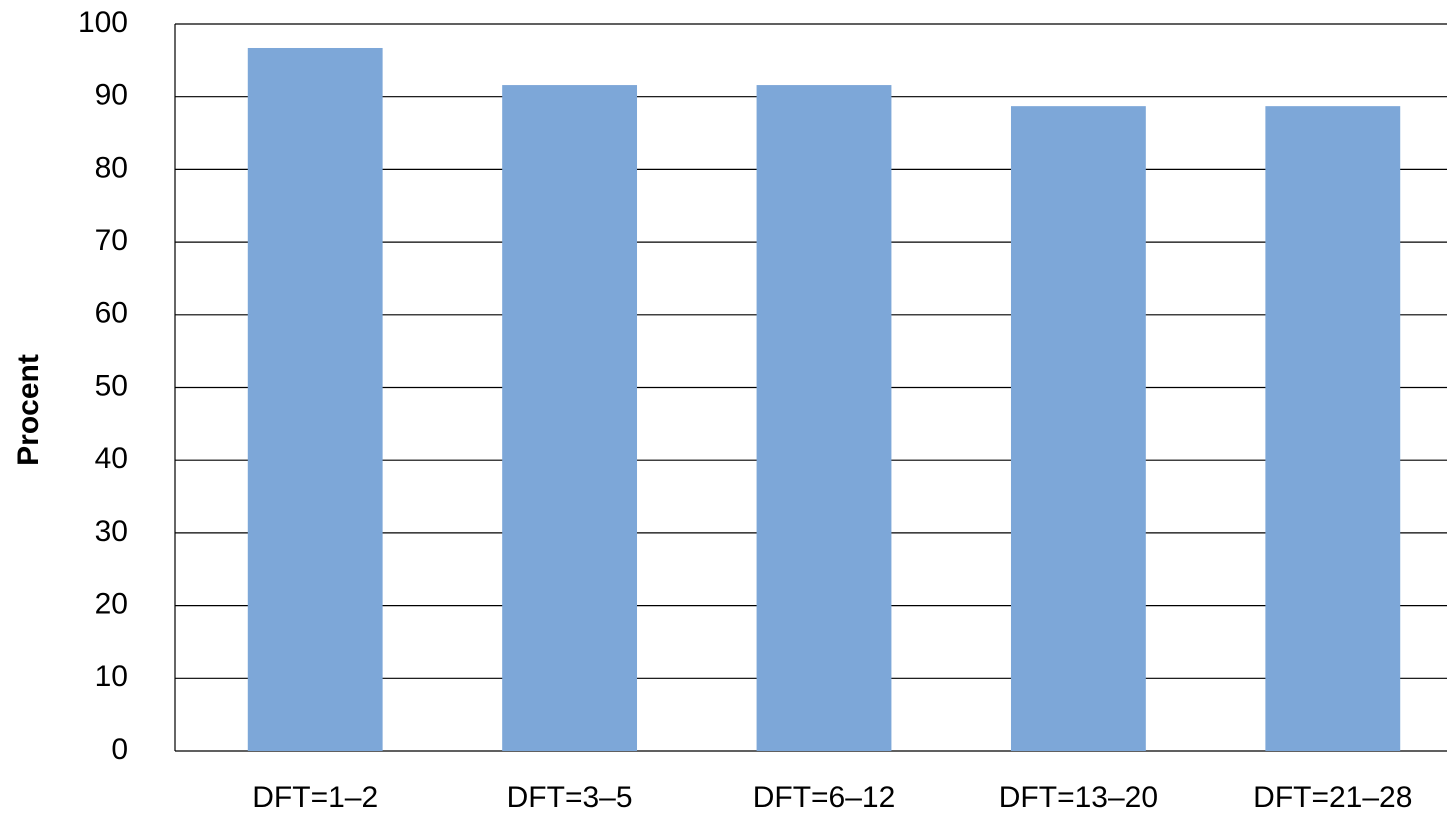 The height and width of the screenshot is (817, 1447). I want to click on y-tick-label: 10, so click(111, 676).